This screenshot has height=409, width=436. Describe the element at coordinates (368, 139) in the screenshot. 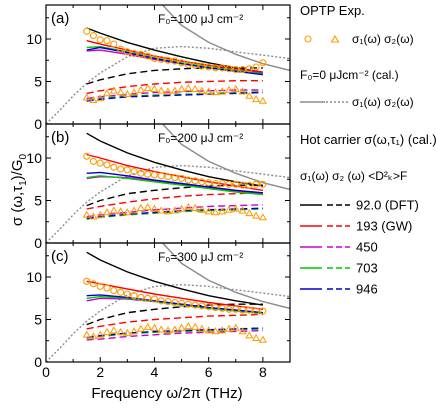

I see `legend-hot-title: Hot carrier σ(ω,τ₁) (cal.)` at that location.